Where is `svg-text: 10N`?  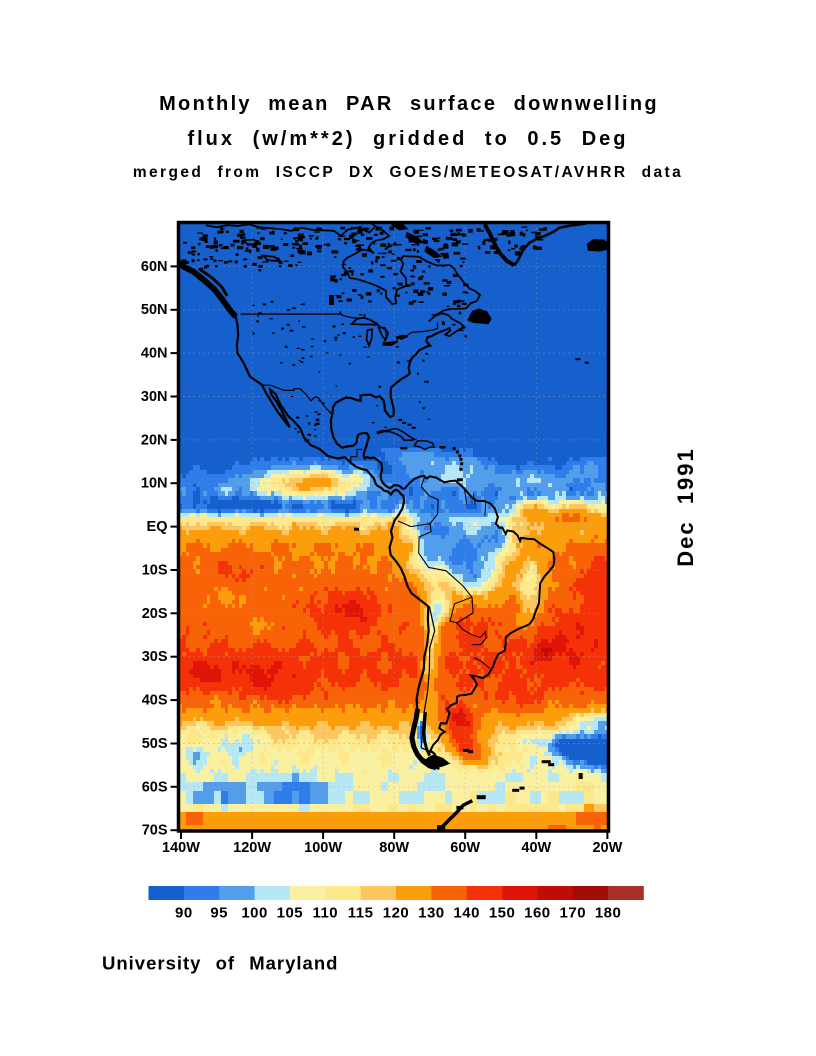
svg-text: 10N is located at coordinates (154, 484).